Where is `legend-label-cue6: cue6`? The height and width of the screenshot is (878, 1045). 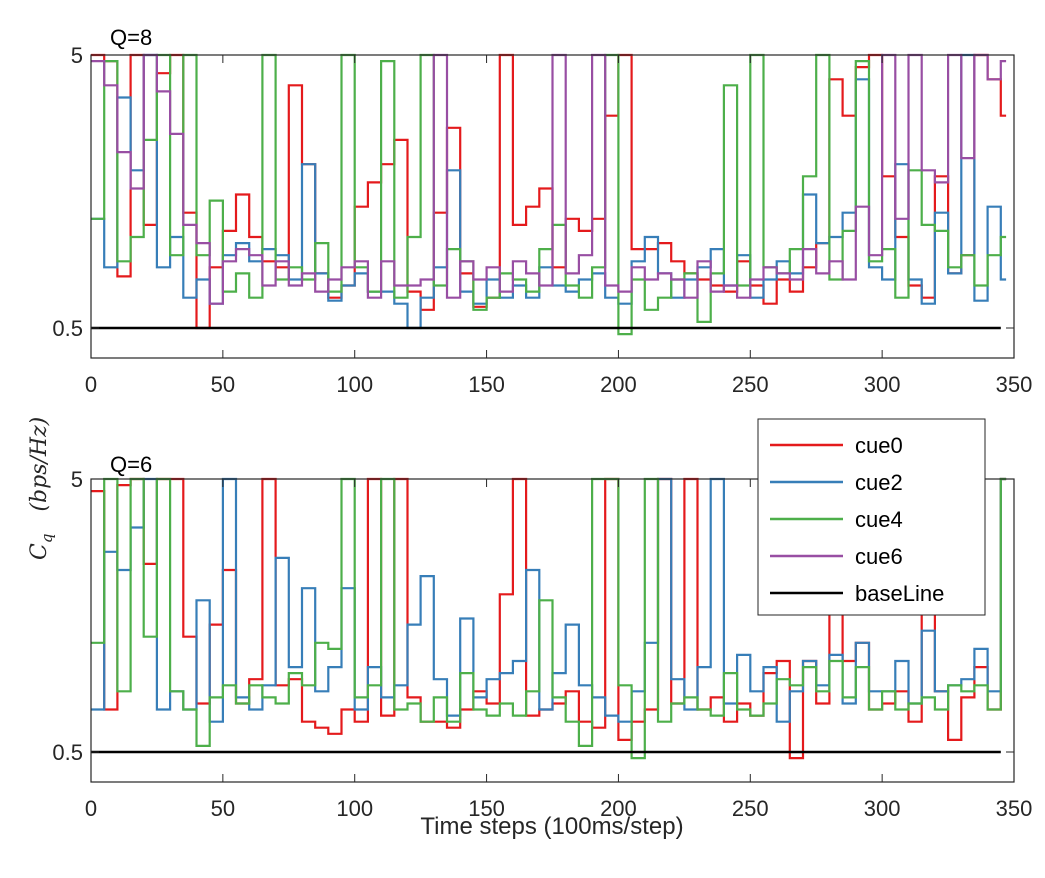
legend-label-cue6: cue6 is located at coordinates (879, 556).